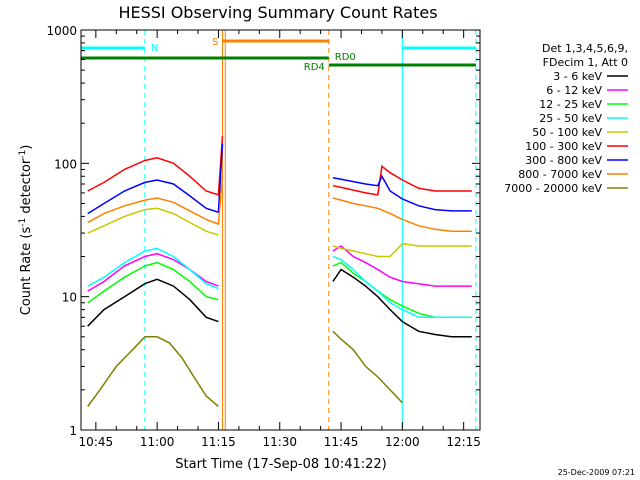 Image resolution: width=640 pixels, height=480 pixels. Describe the element at coordinates (23, 154) in the screenshot. I see `y-axis-label-sup2: -1` at that location.